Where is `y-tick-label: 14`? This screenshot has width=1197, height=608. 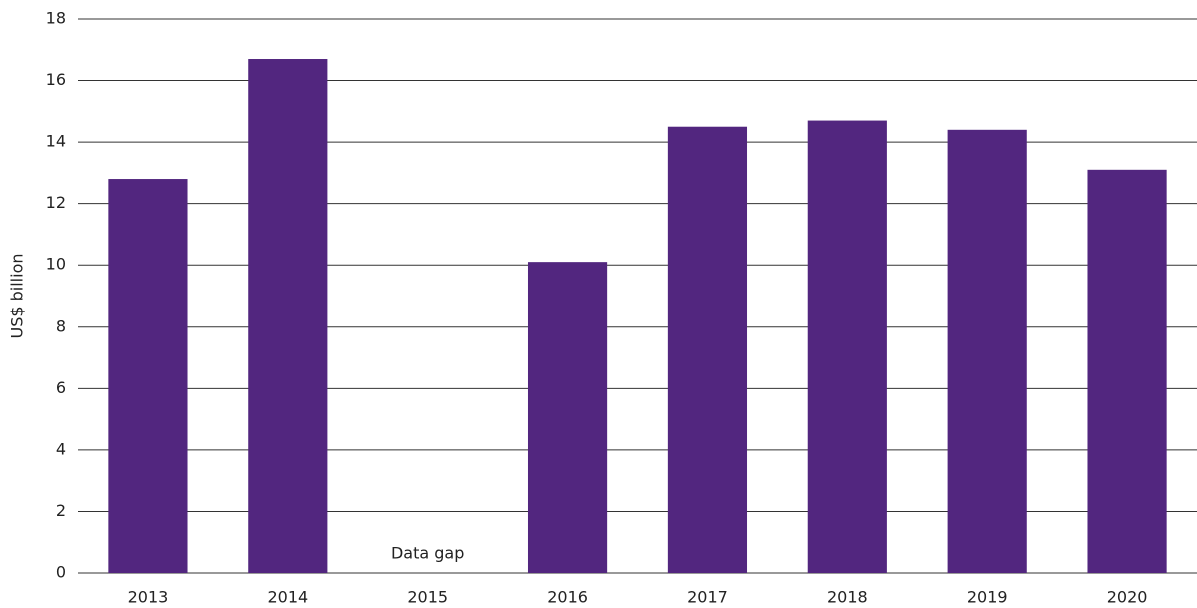
y-tick-label: 14 is located at coordinates (56, 141).